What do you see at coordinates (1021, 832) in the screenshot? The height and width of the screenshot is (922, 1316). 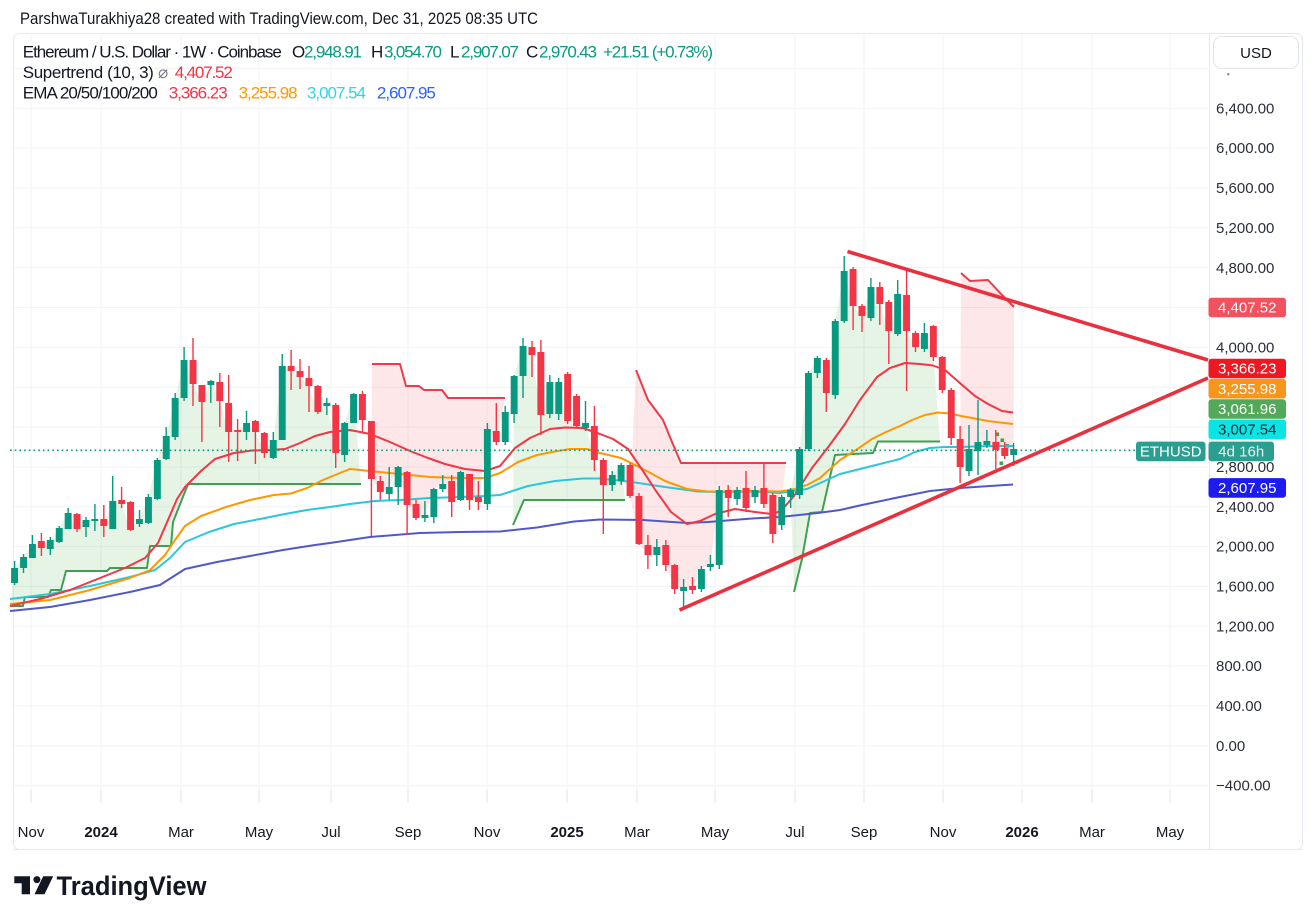 I see `svg-text: 2026` at bounding box center [1021, 832].